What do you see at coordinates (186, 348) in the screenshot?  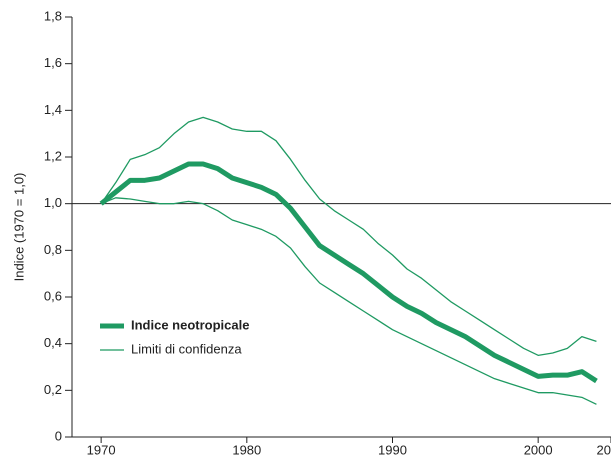 I see `legend-label: Limiti di confidenza` at bounding box center [186, 348].